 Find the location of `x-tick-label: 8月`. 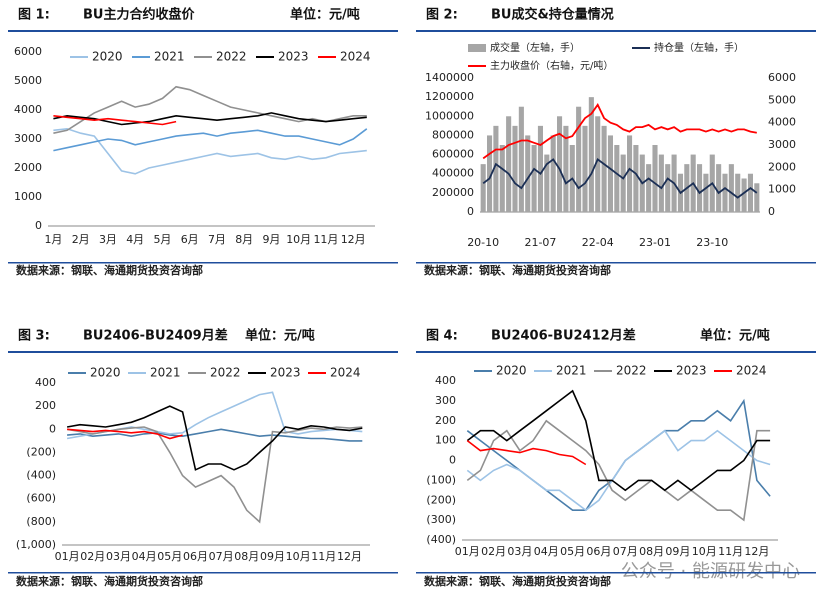

x-tick-label: 8月 is located at coordinates (244, 239).